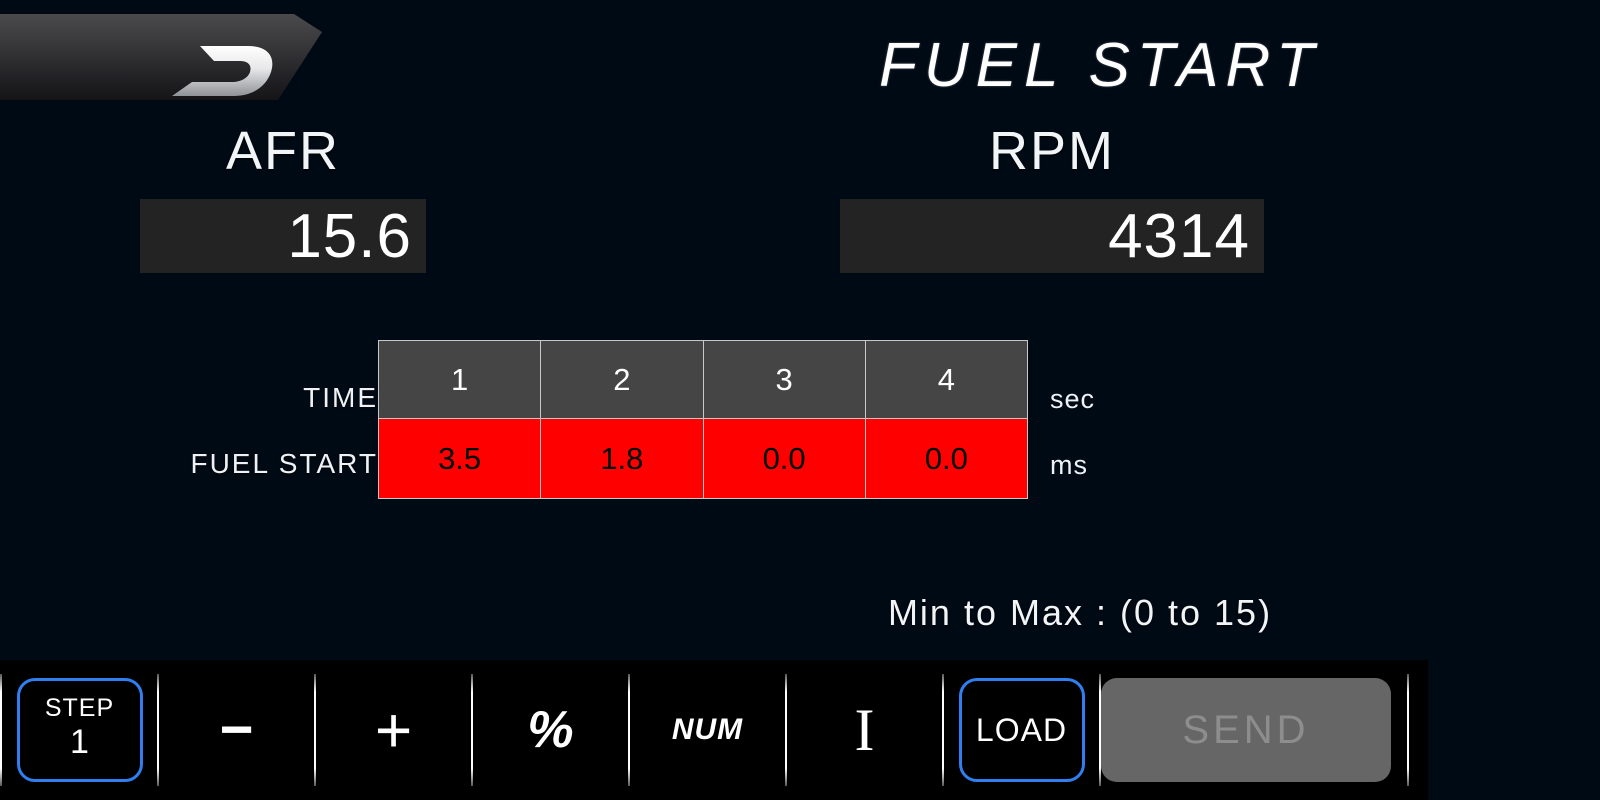 The height and width of the screenshot is (800, 1600). I want to click on load-button-slot: LOAD, so click(1021, 730).